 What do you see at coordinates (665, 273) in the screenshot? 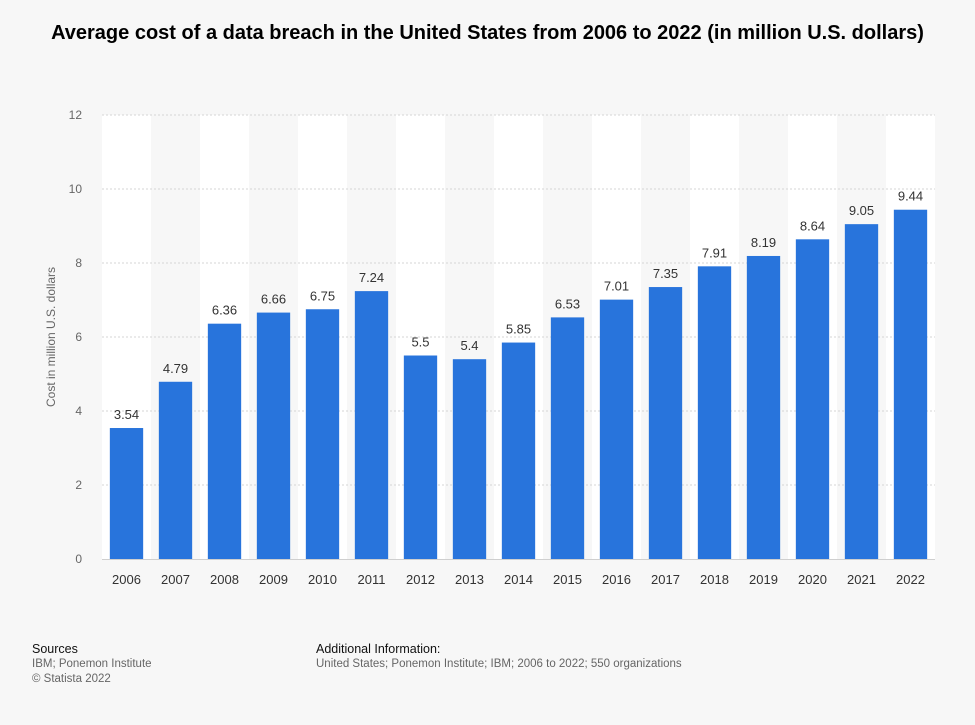
I see `data-label: 7.35` at bounding box center [665, 273].